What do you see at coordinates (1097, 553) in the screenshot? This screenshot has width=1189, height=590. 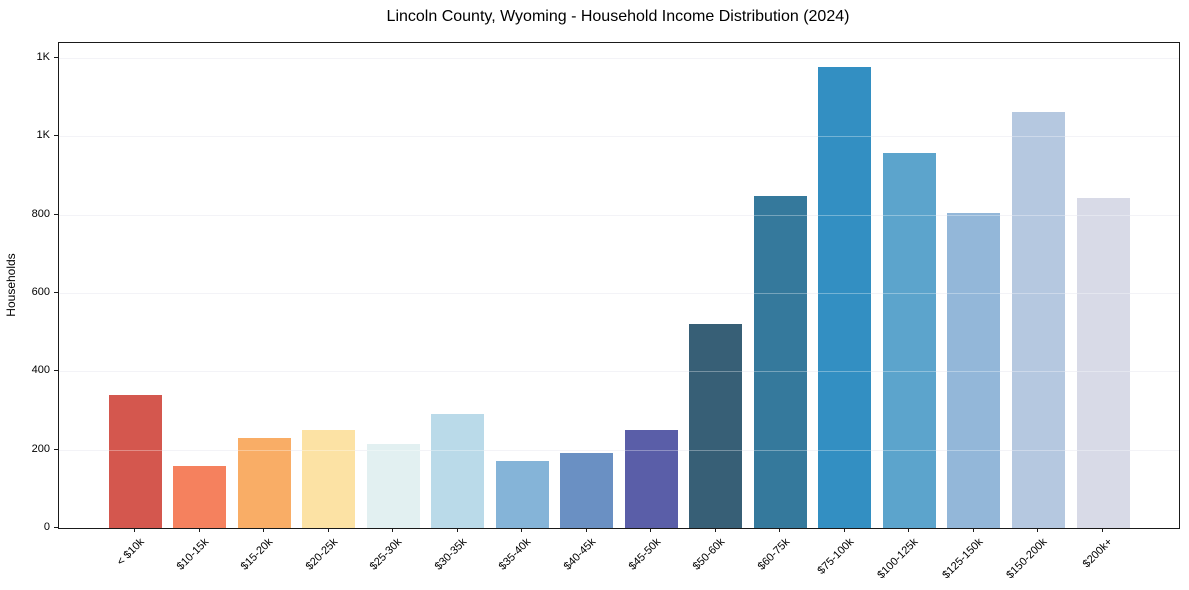 I see `x-tick-label: $200k+` at bounding box center [1097, 553].